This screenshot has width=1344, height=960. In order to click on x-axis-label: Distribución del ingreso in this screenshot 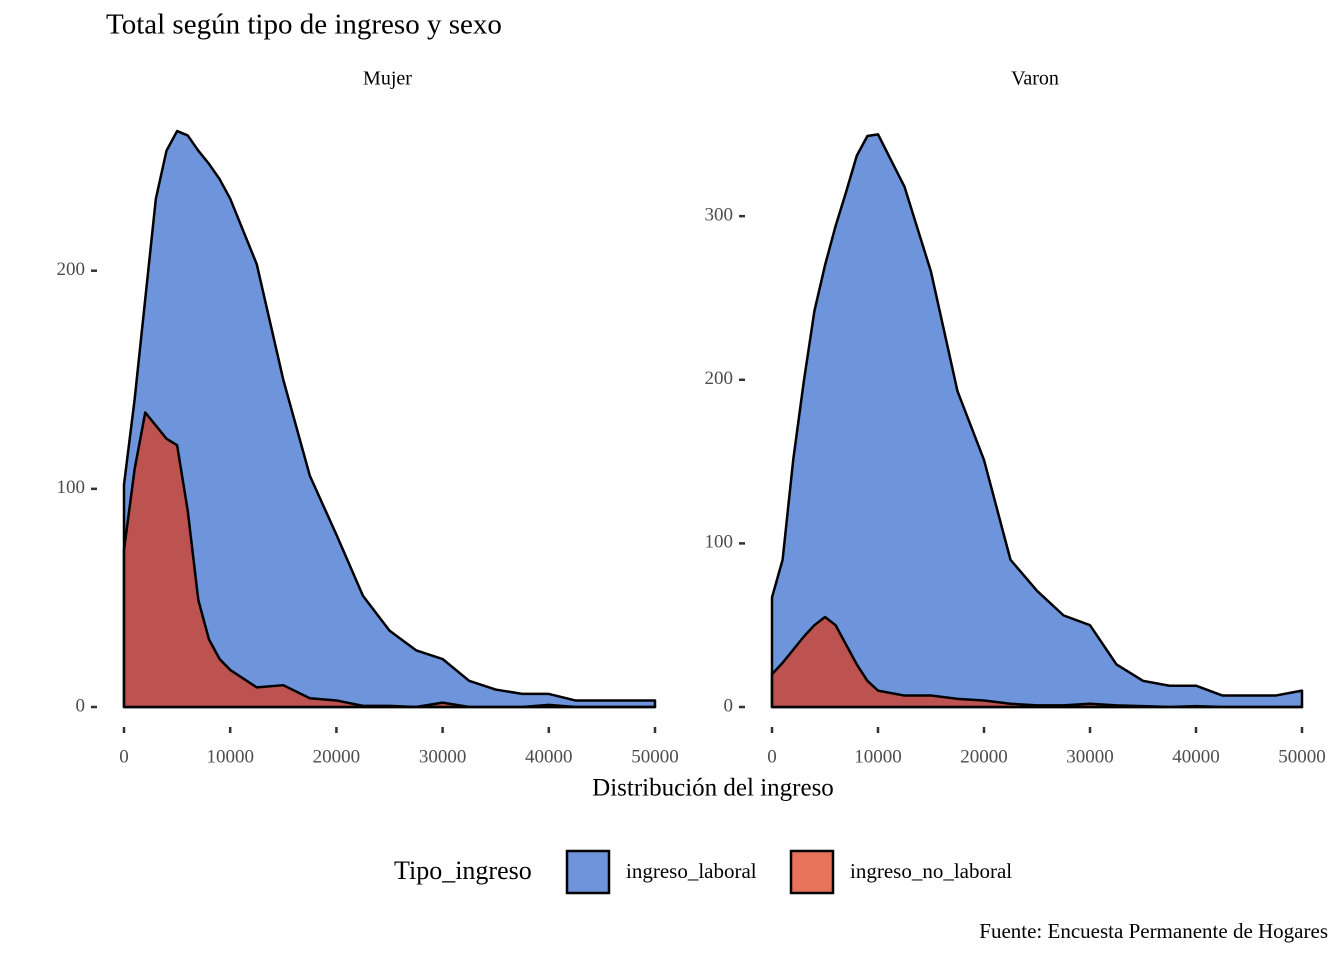, I will do `click(713, 788)`.